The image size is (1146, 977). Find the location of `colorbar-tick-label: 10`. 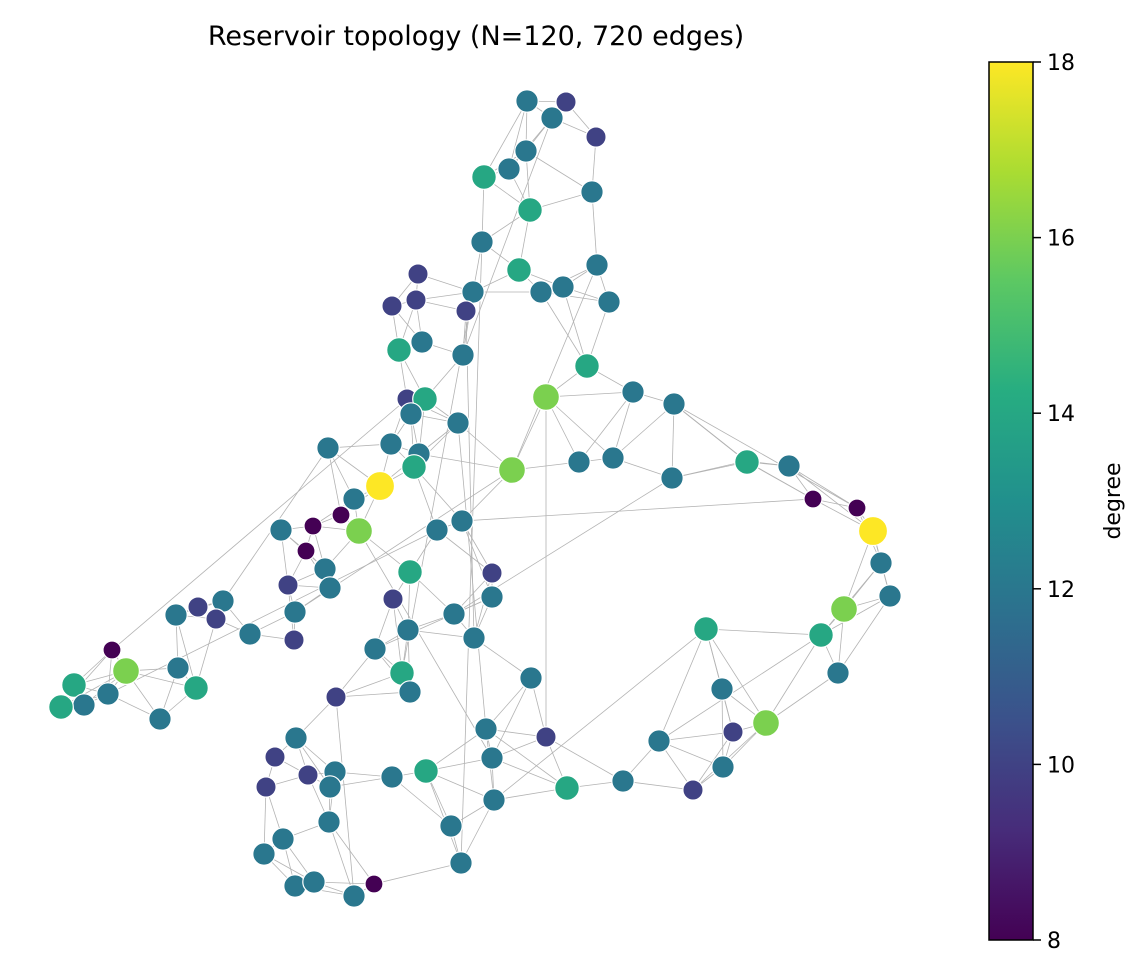

colorbar-tick-label: 10 is located at coordinates (1061, 765).